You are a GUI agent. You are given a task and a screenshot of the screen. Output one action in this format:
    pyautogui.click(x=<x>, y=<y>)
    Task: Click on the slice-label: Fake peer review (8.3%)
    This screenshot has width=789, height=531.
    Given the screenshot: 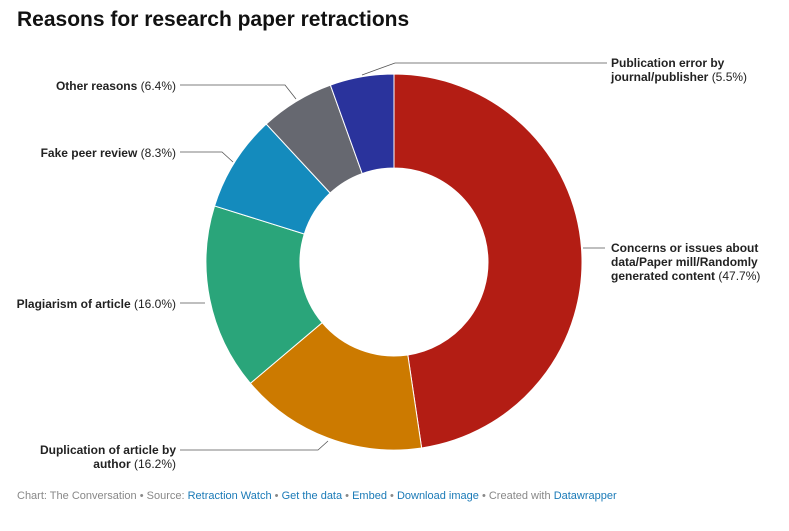 What is the action you would take?
    pyautogui.click(x=96, y=153)
    